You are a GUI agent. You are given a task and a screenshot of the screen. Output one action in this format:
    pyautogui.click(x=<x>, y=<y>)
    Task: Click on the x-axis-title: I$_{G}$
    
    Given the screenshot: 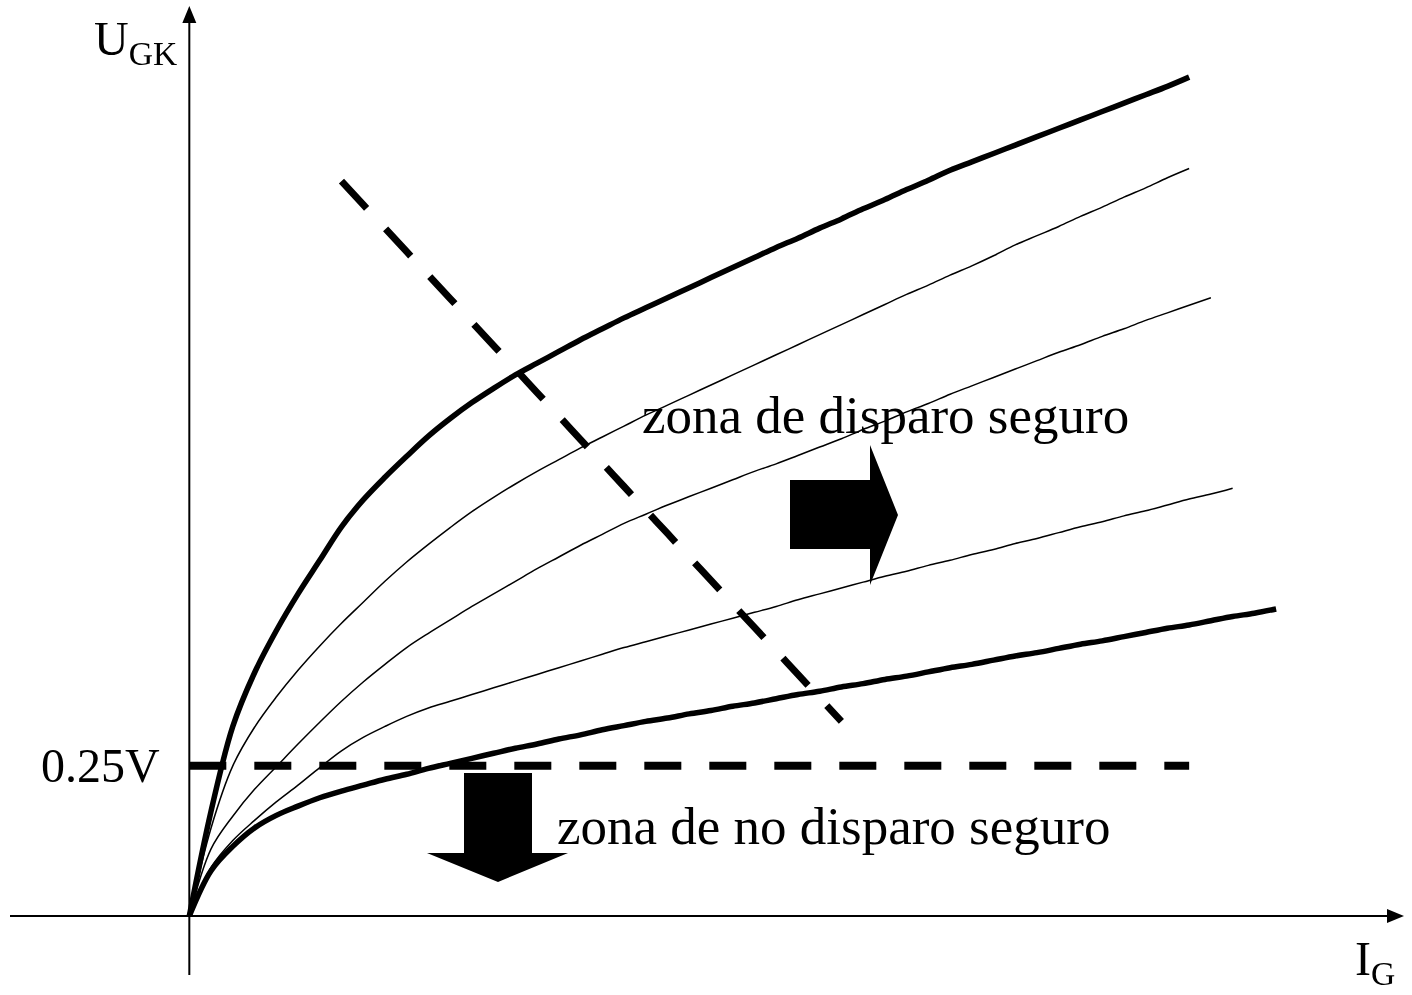 What is the action you would take?
    pyautogui.click(x=1375, y=962)
    